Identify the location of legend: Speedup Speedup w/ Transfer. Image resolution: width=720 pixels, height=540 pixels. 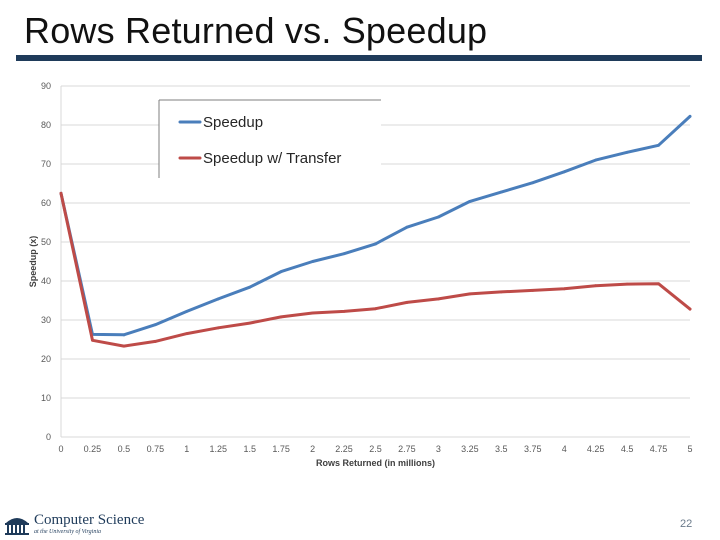
(269, 138).